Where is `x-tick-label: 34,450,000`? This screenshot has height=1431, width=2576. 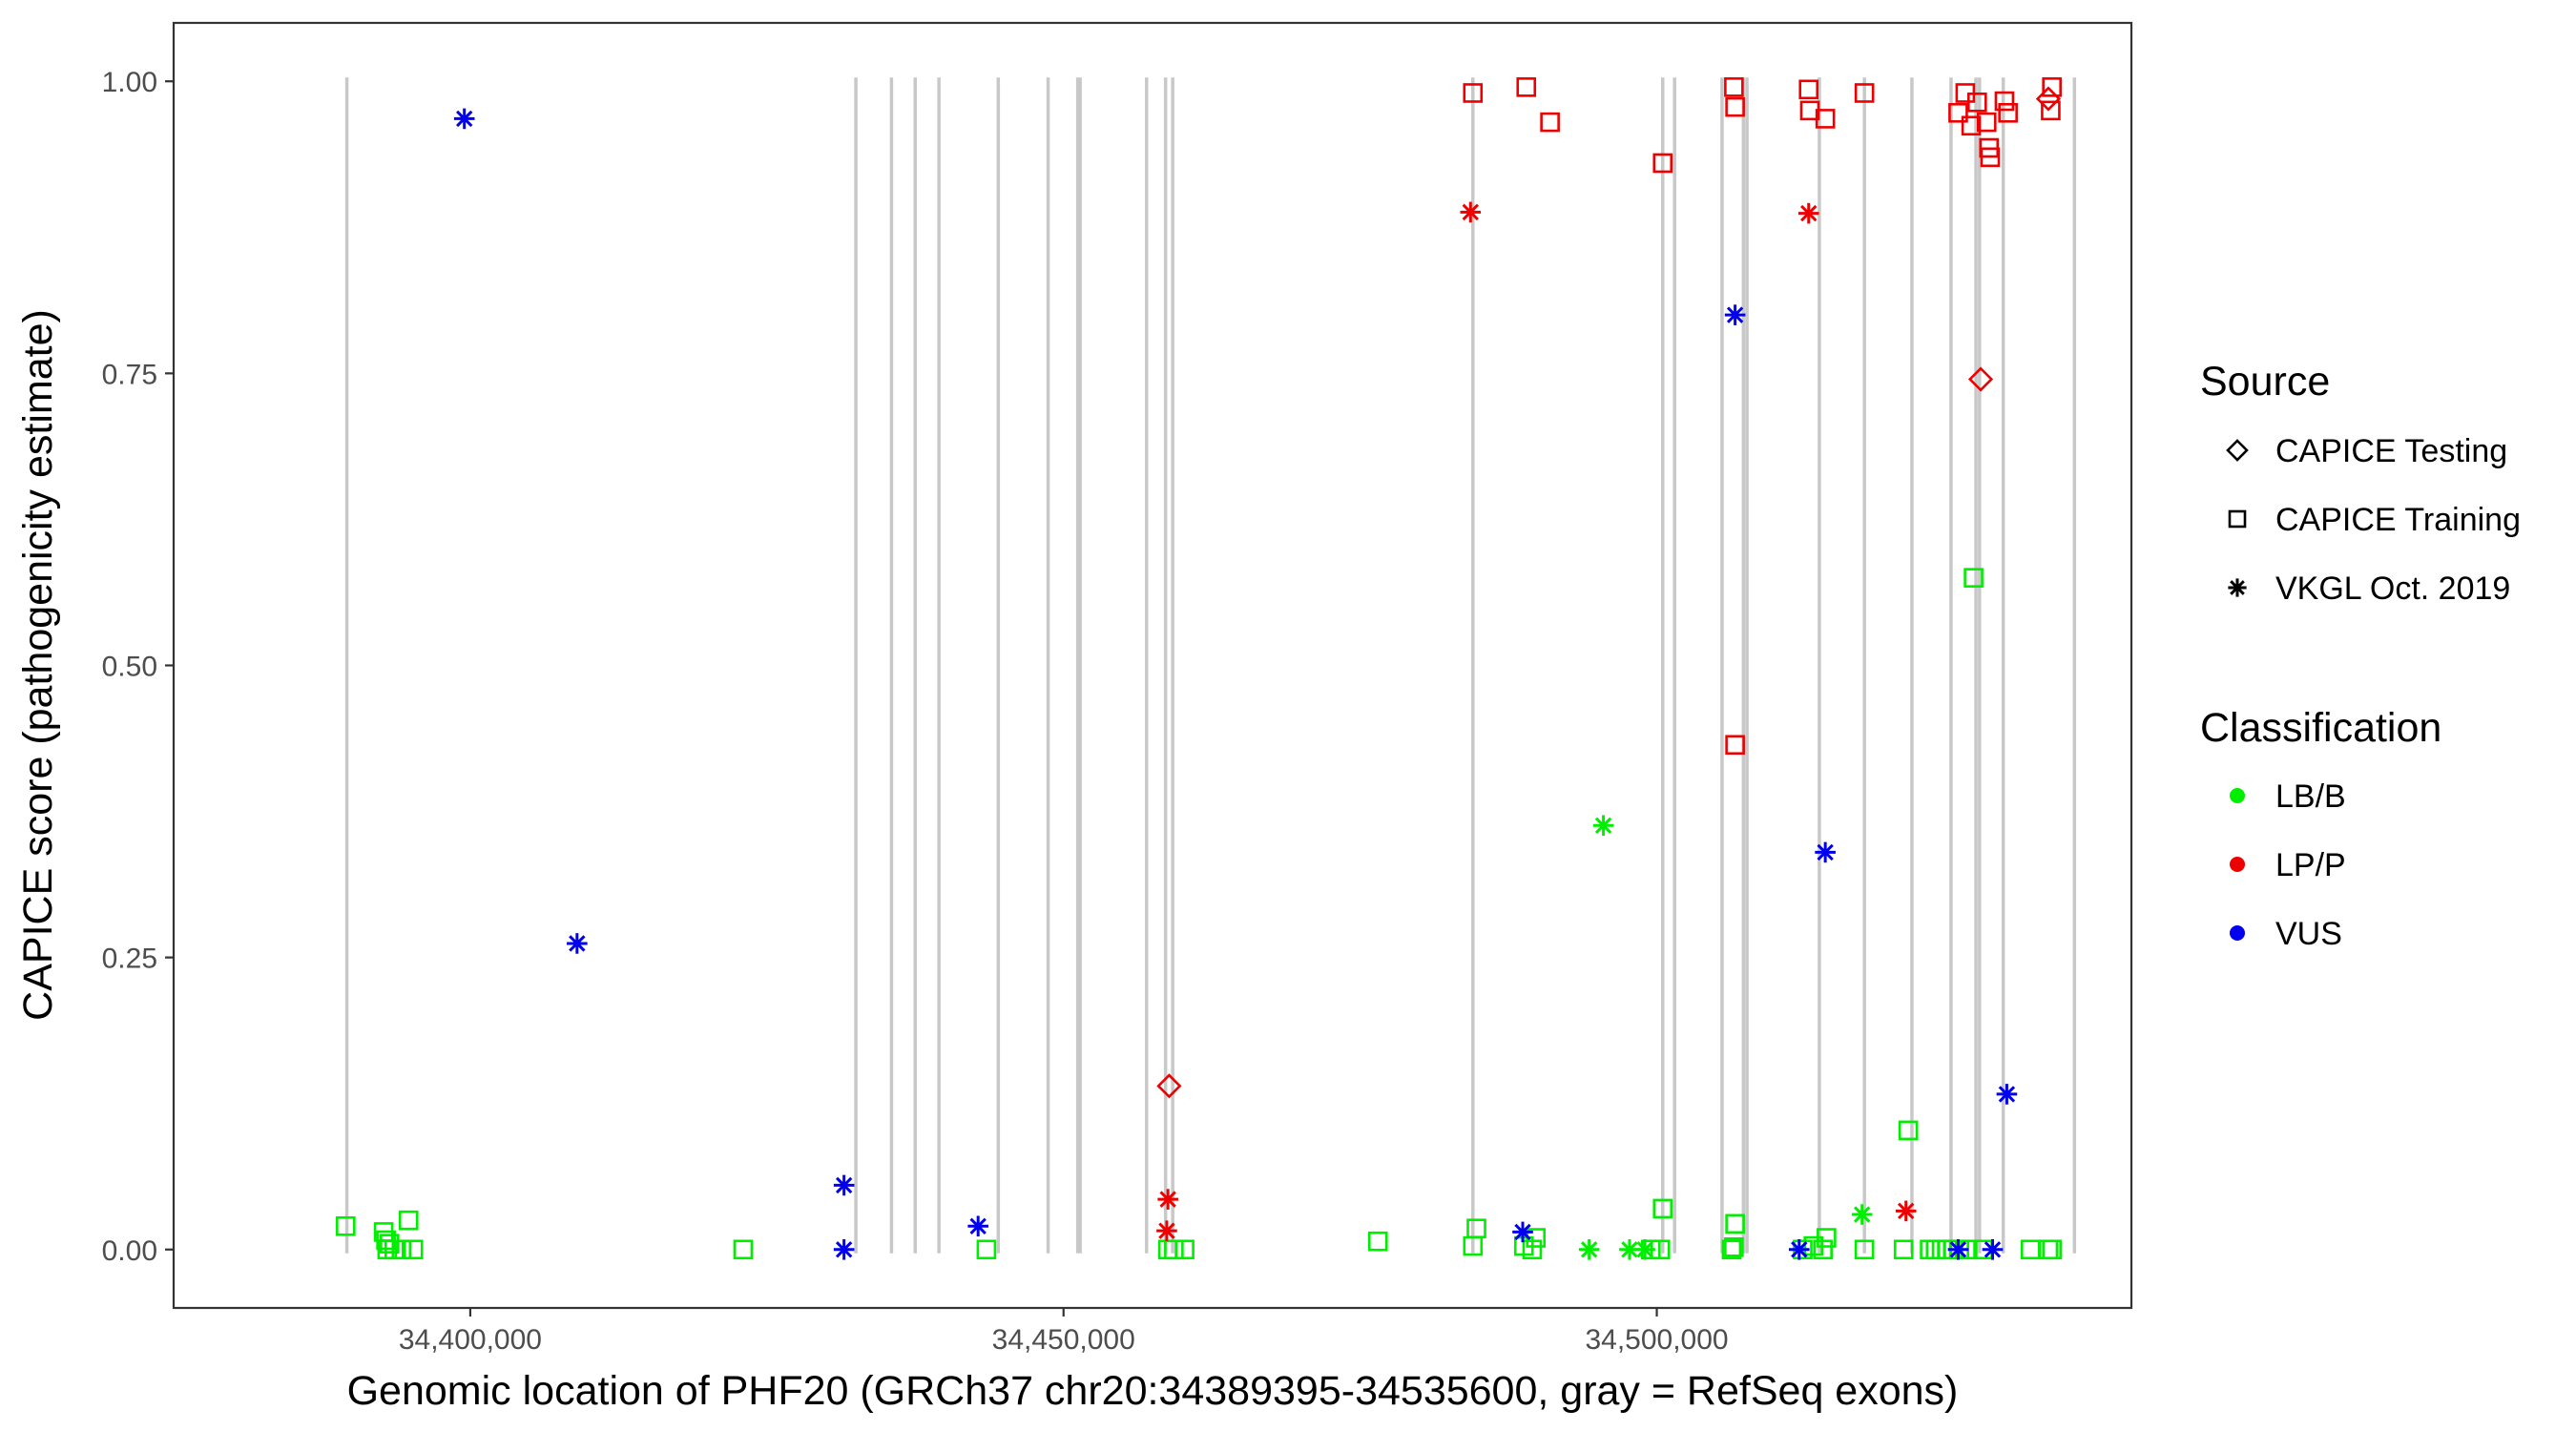 x-tick-label: 34,450,000 is located at coordinates (1063, 1340).